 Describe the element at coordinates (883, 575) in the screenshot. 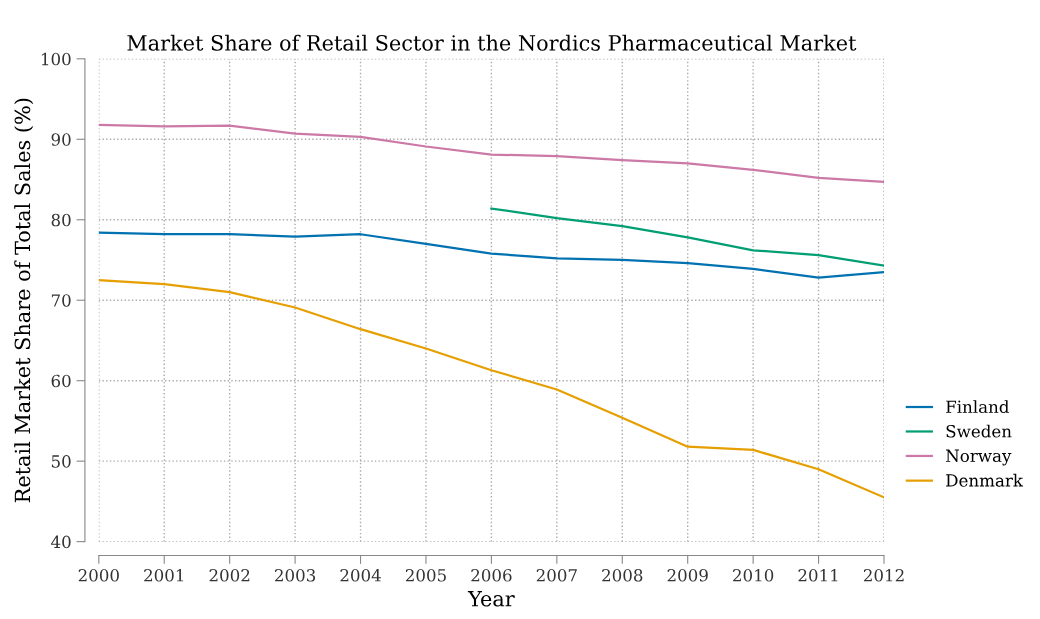

I see `x-tick-label: 2012` at that location.